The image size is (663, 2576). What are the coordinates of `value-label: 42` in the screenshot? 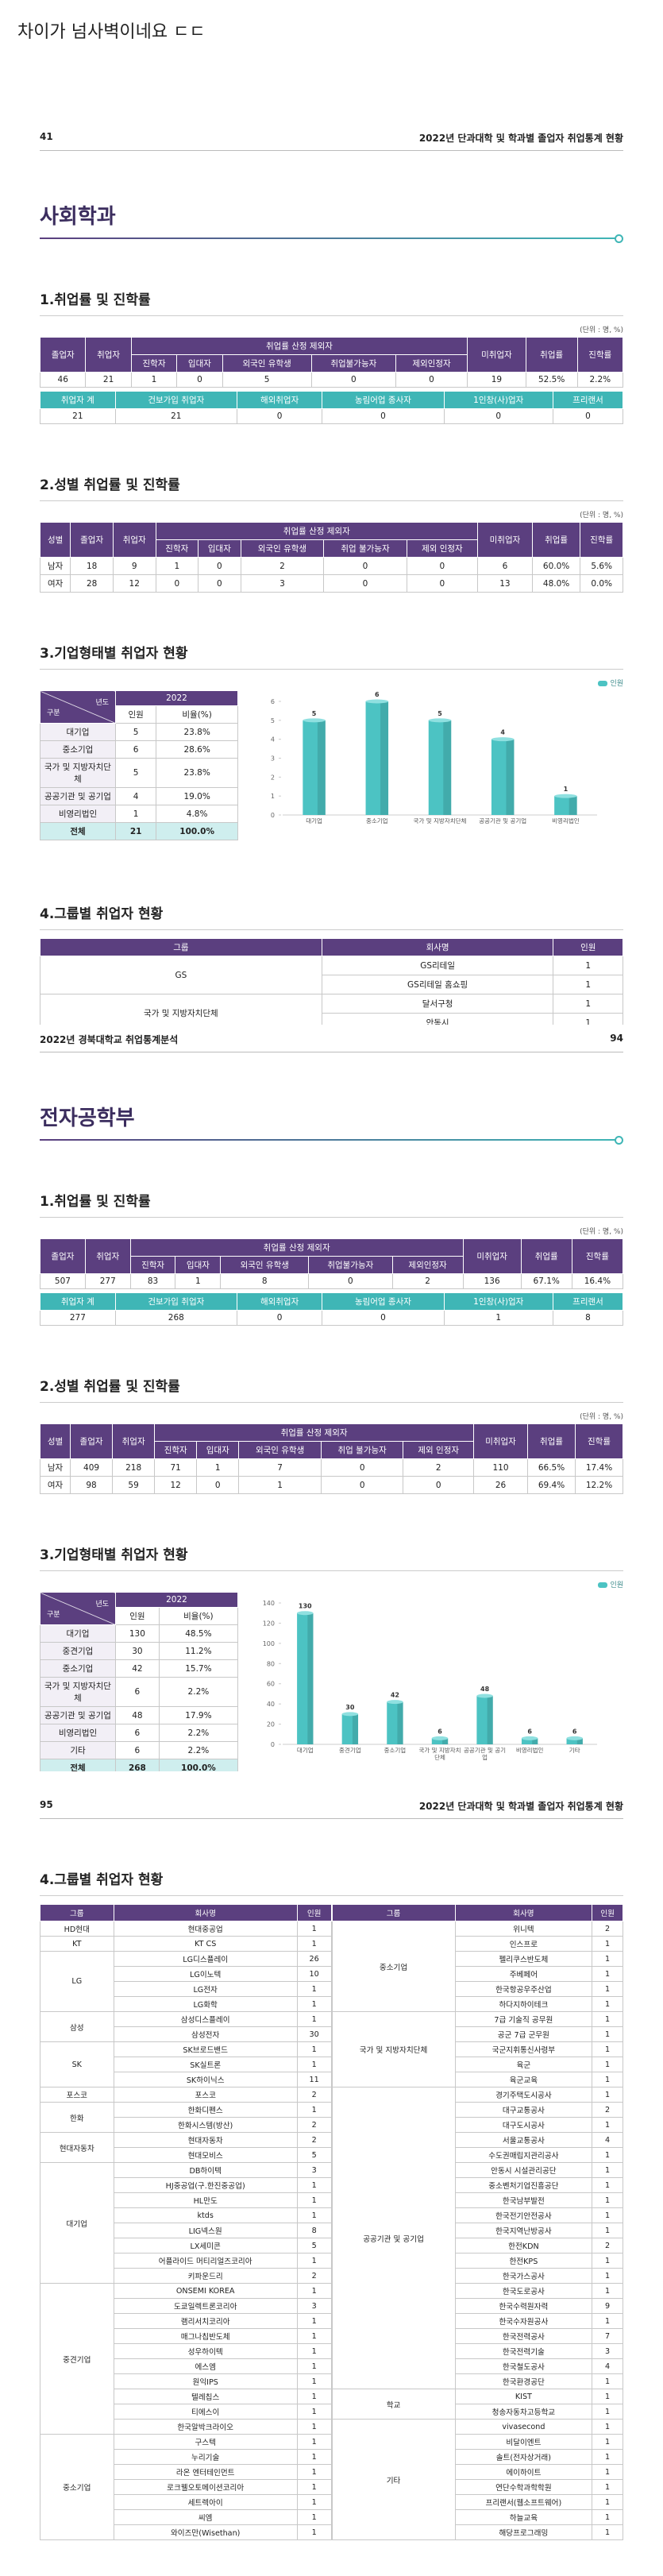 It's located at (395, 1695).